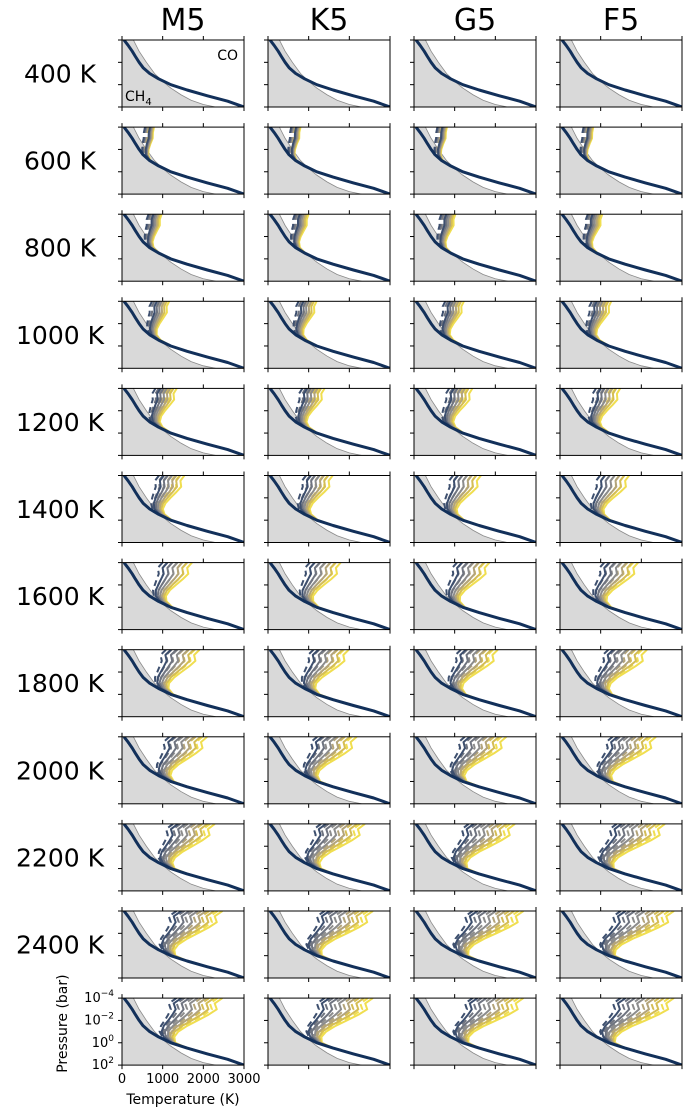 This screenshot has width=691, height=1119. Describe the element at coordinates (60, 161) in the screenshot. I see `row-label-1: 600 K` at that location.